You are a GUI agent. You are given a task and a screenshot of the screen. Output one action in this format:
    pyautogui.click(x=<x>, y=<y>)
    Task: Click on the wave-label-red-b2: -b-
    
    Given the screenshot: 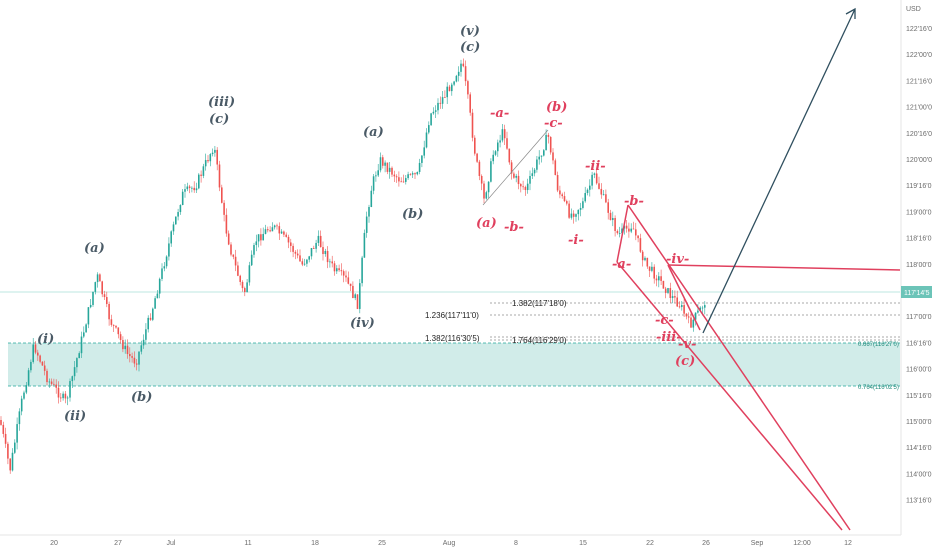 What is the action you would take?
    pyautogui.click(x=634, y=201)
    